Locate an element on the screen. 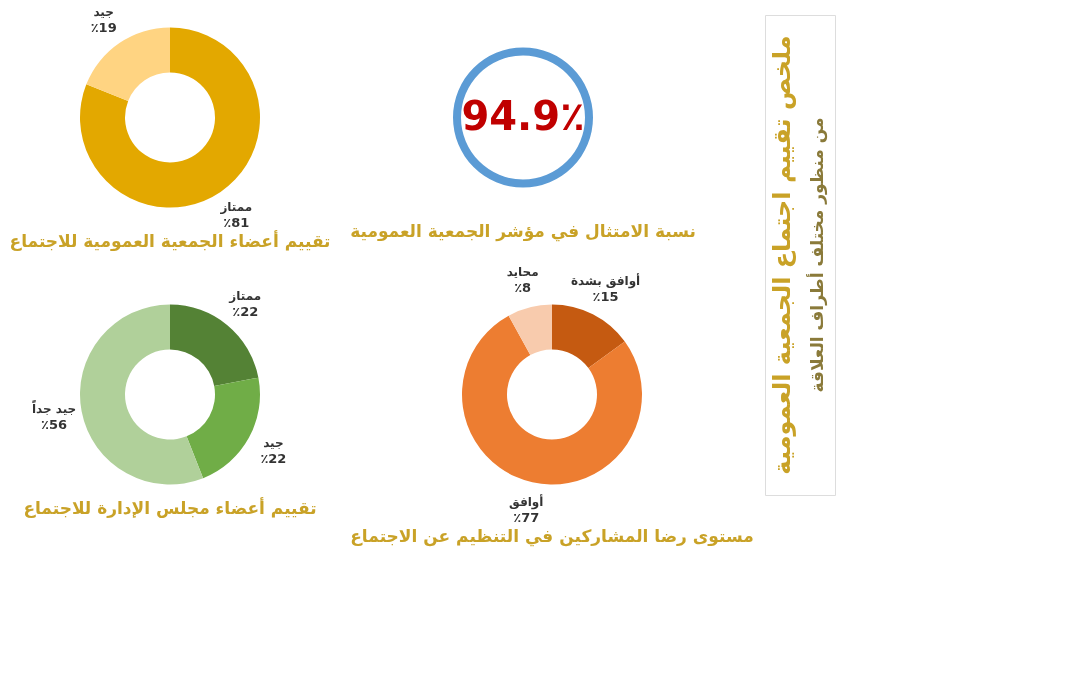  slice-label: أوافق is located at coordinates (526, 501).